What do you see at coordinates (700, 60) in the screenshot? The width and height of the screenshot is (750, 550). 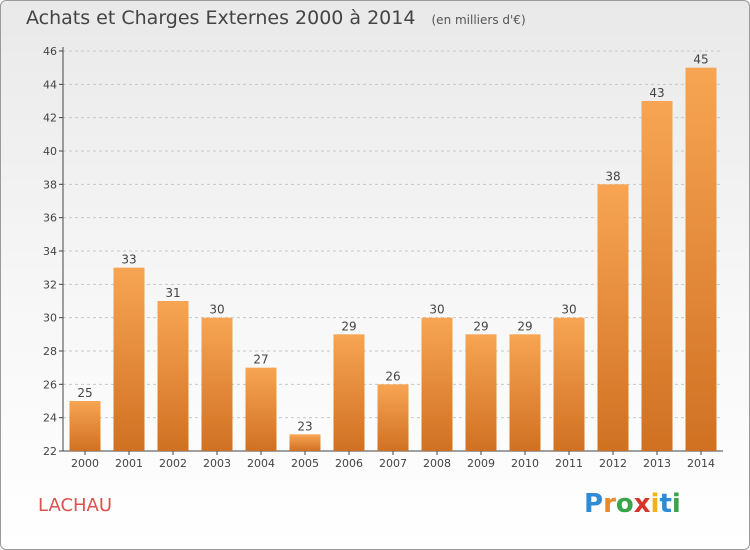 I see `value-label: 45` at bounding box center [700, 60].